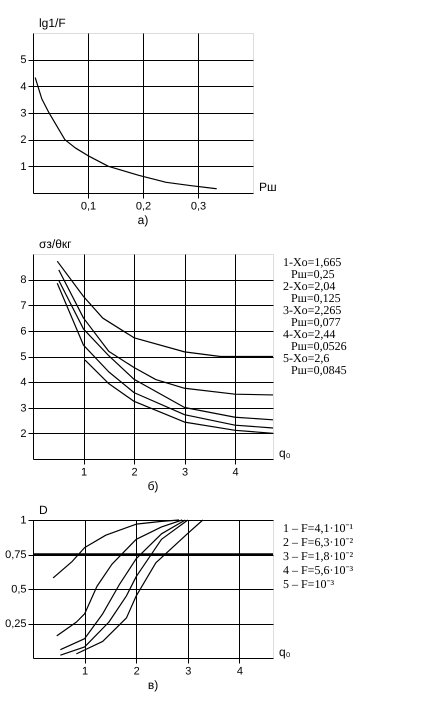 The image size is (429, 727). I want to click on text: Рш=0,0526, so click(319, 346).